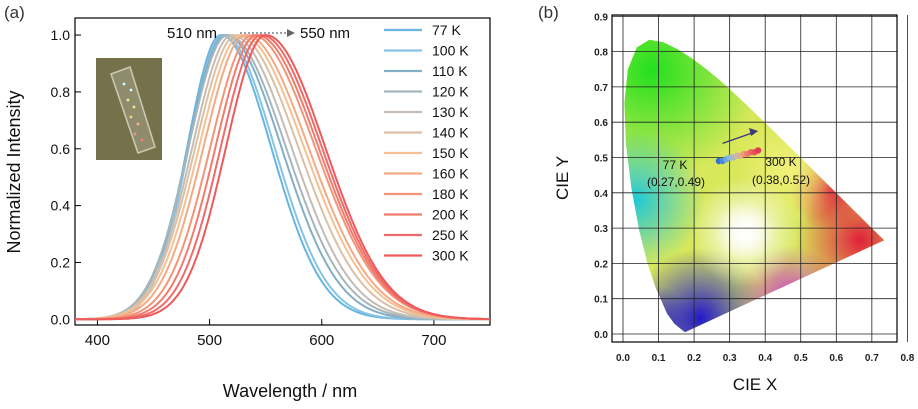 The width and height of the screenshot is (918, 409). What do you see at coordinates (321, 340) in the screenshot?
I see `x-tick-label-a: 600` at bounding box center [321, 340].